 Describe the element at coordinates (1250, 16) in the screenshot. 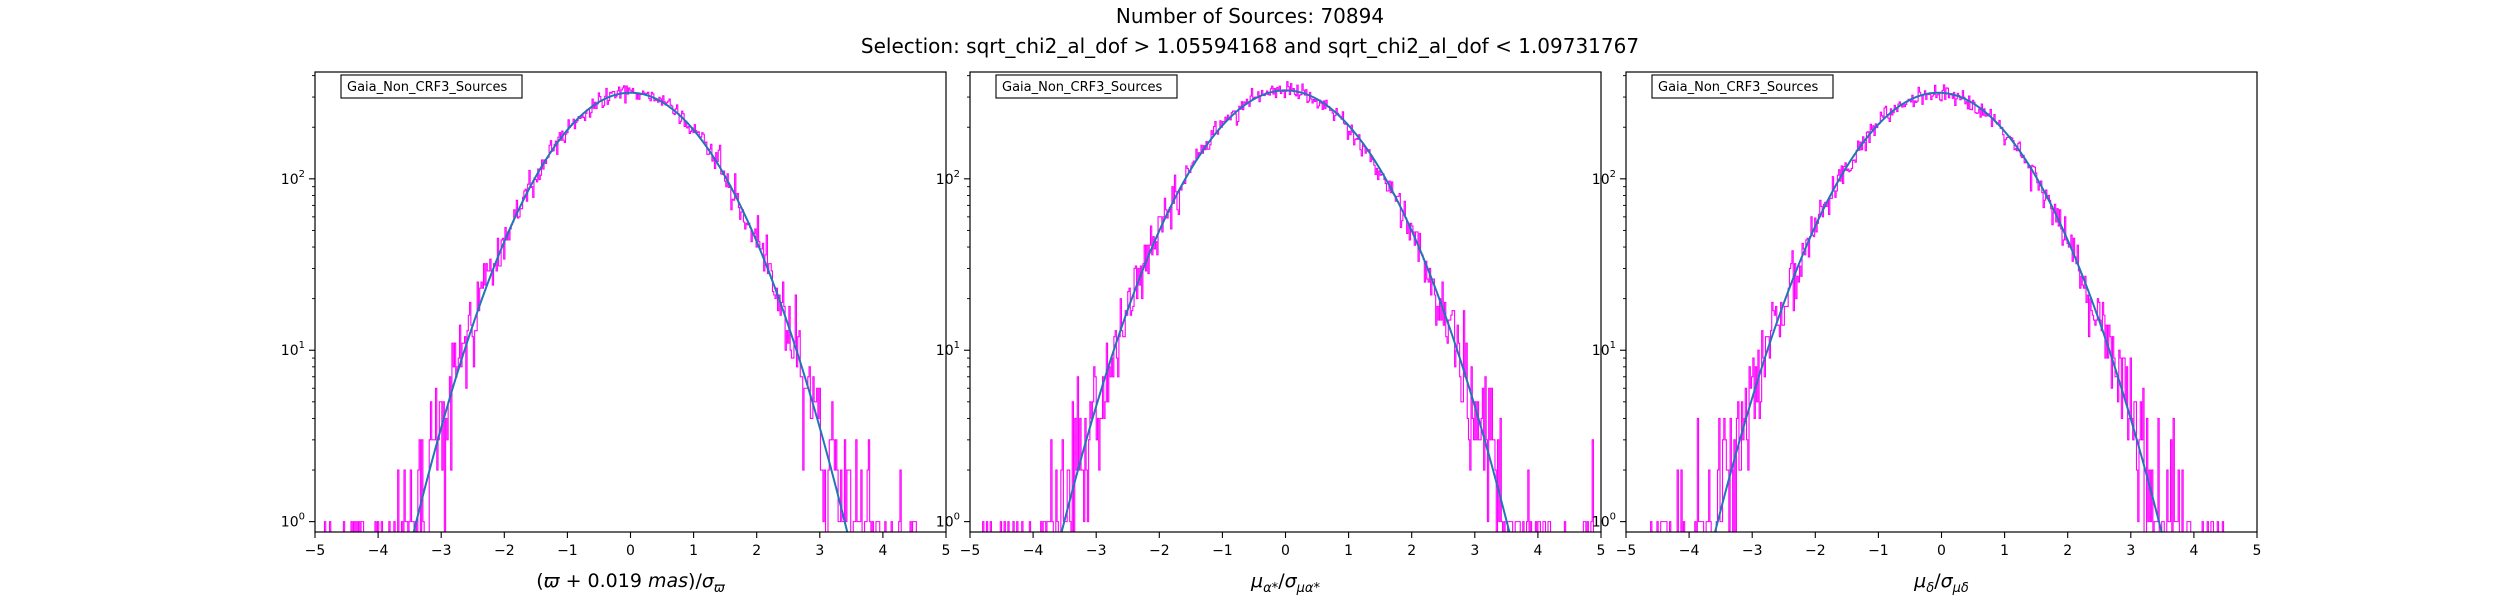

I see `figure-title-line1: Number of Sources: 70894` at that location.